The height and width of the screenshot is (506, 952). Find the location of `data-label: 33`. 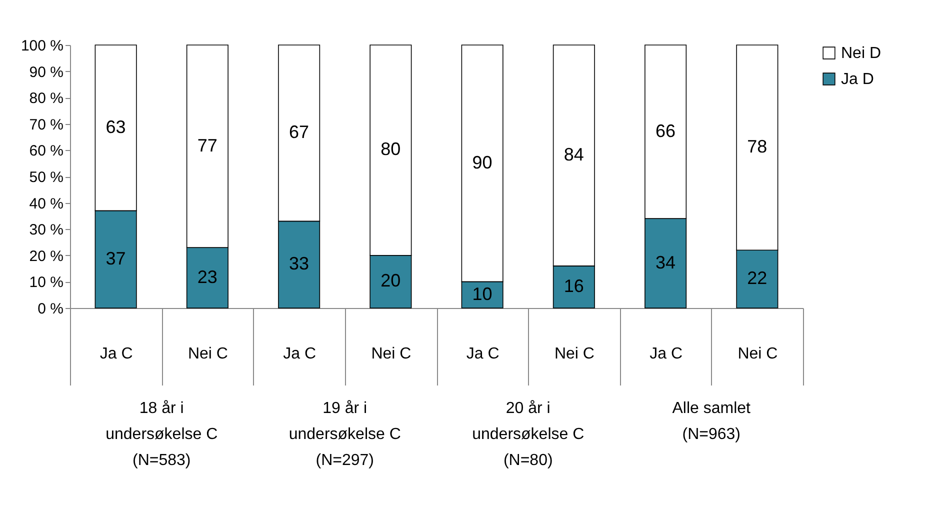

data-label: 33 is located at coordinates (299, 264).